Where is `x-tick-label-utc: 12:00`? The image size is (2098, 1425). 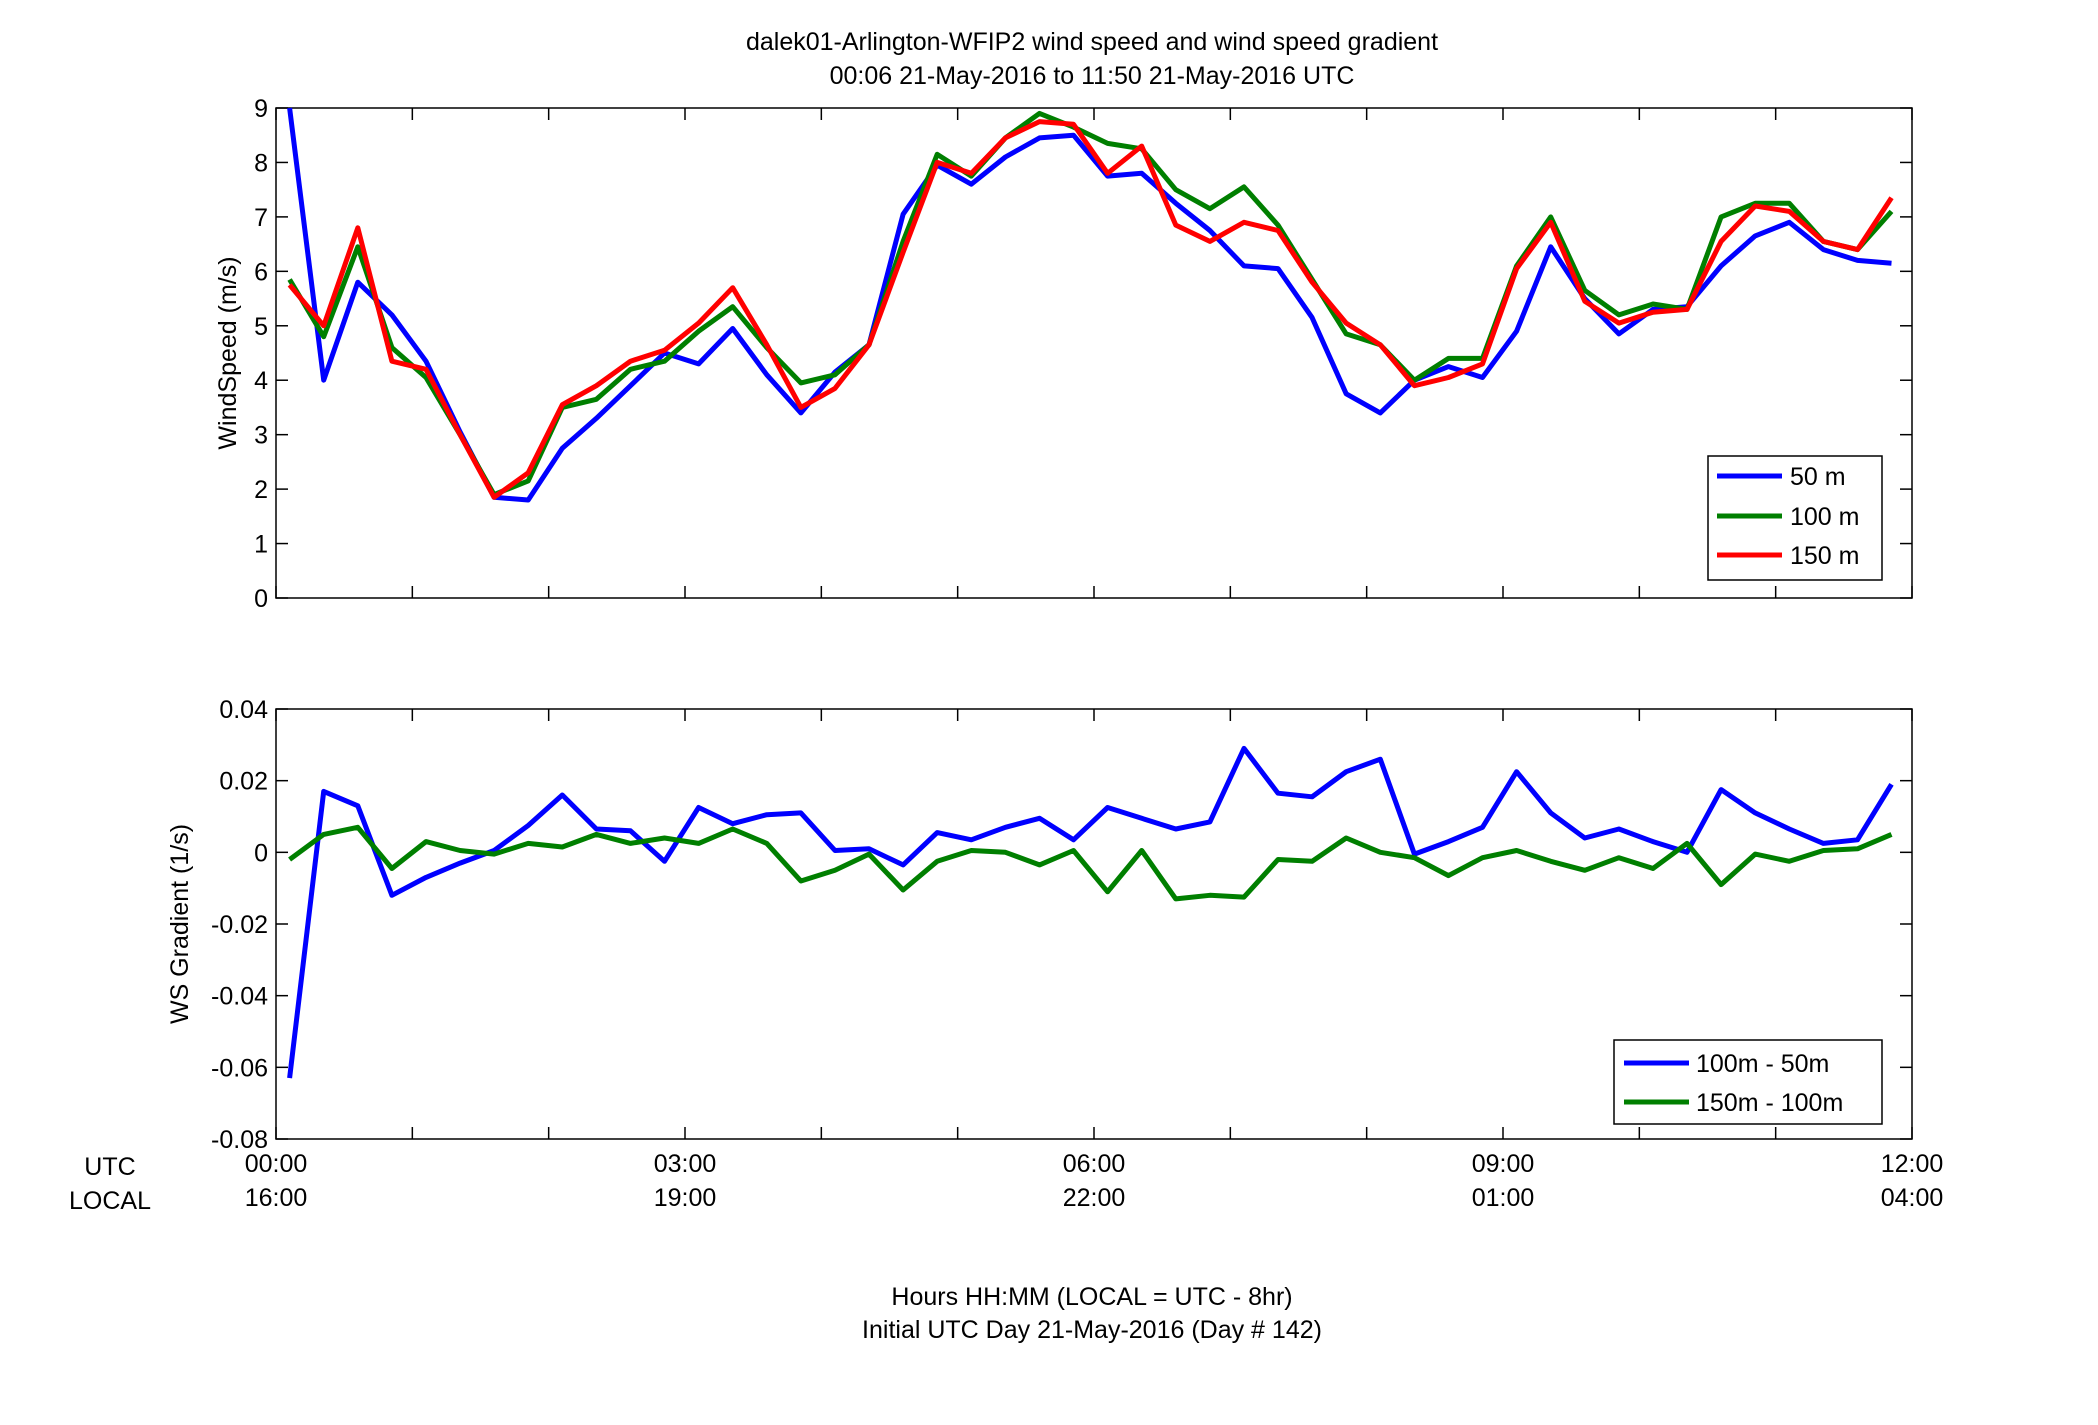 x-tick-label-utc: 12:00 is located at coordinates (1912, 1164).